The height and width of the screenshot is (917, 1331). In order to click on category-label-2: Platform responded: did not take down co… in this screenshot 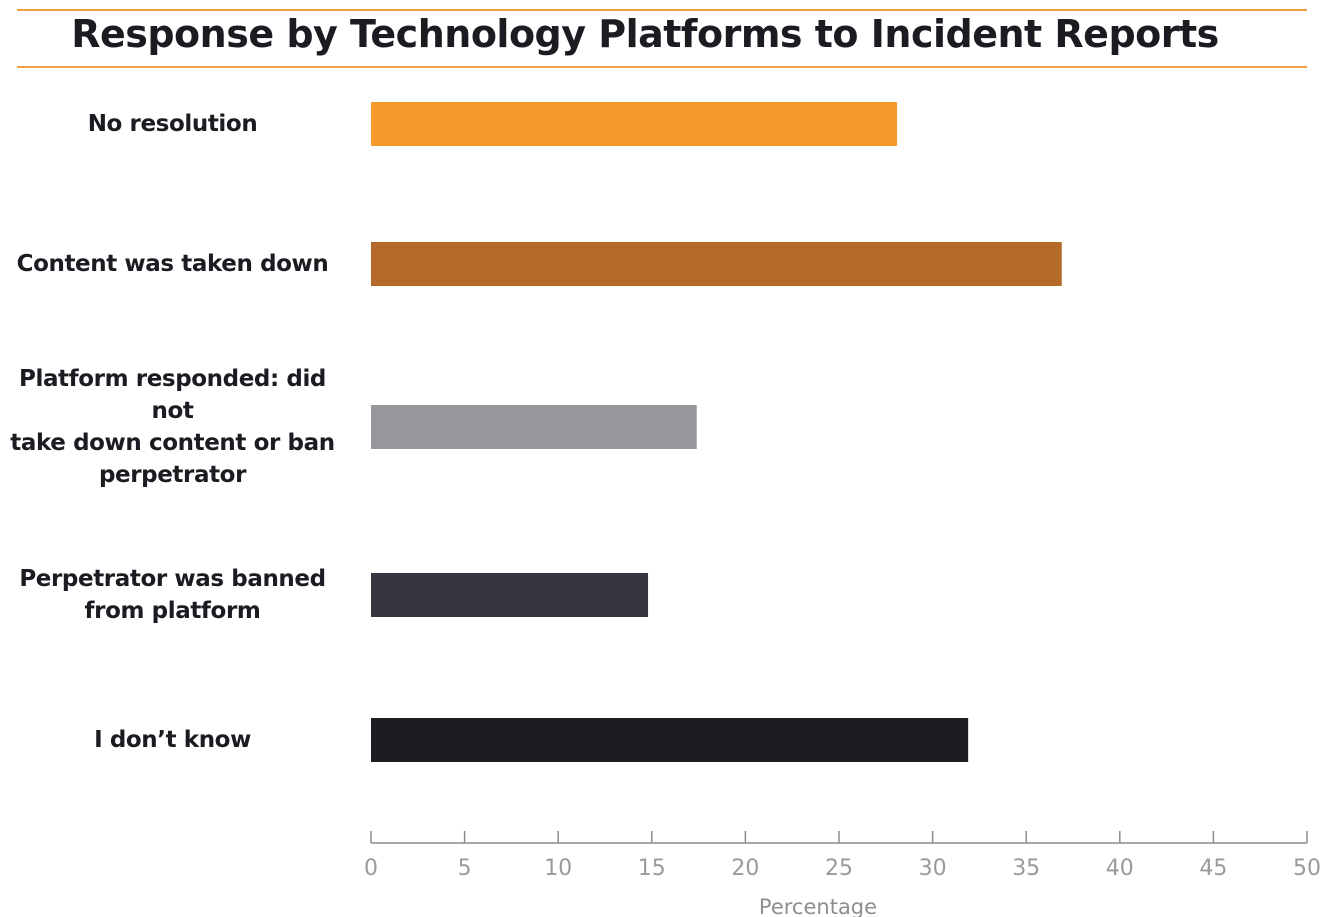, I will do `click(172, 427)`.